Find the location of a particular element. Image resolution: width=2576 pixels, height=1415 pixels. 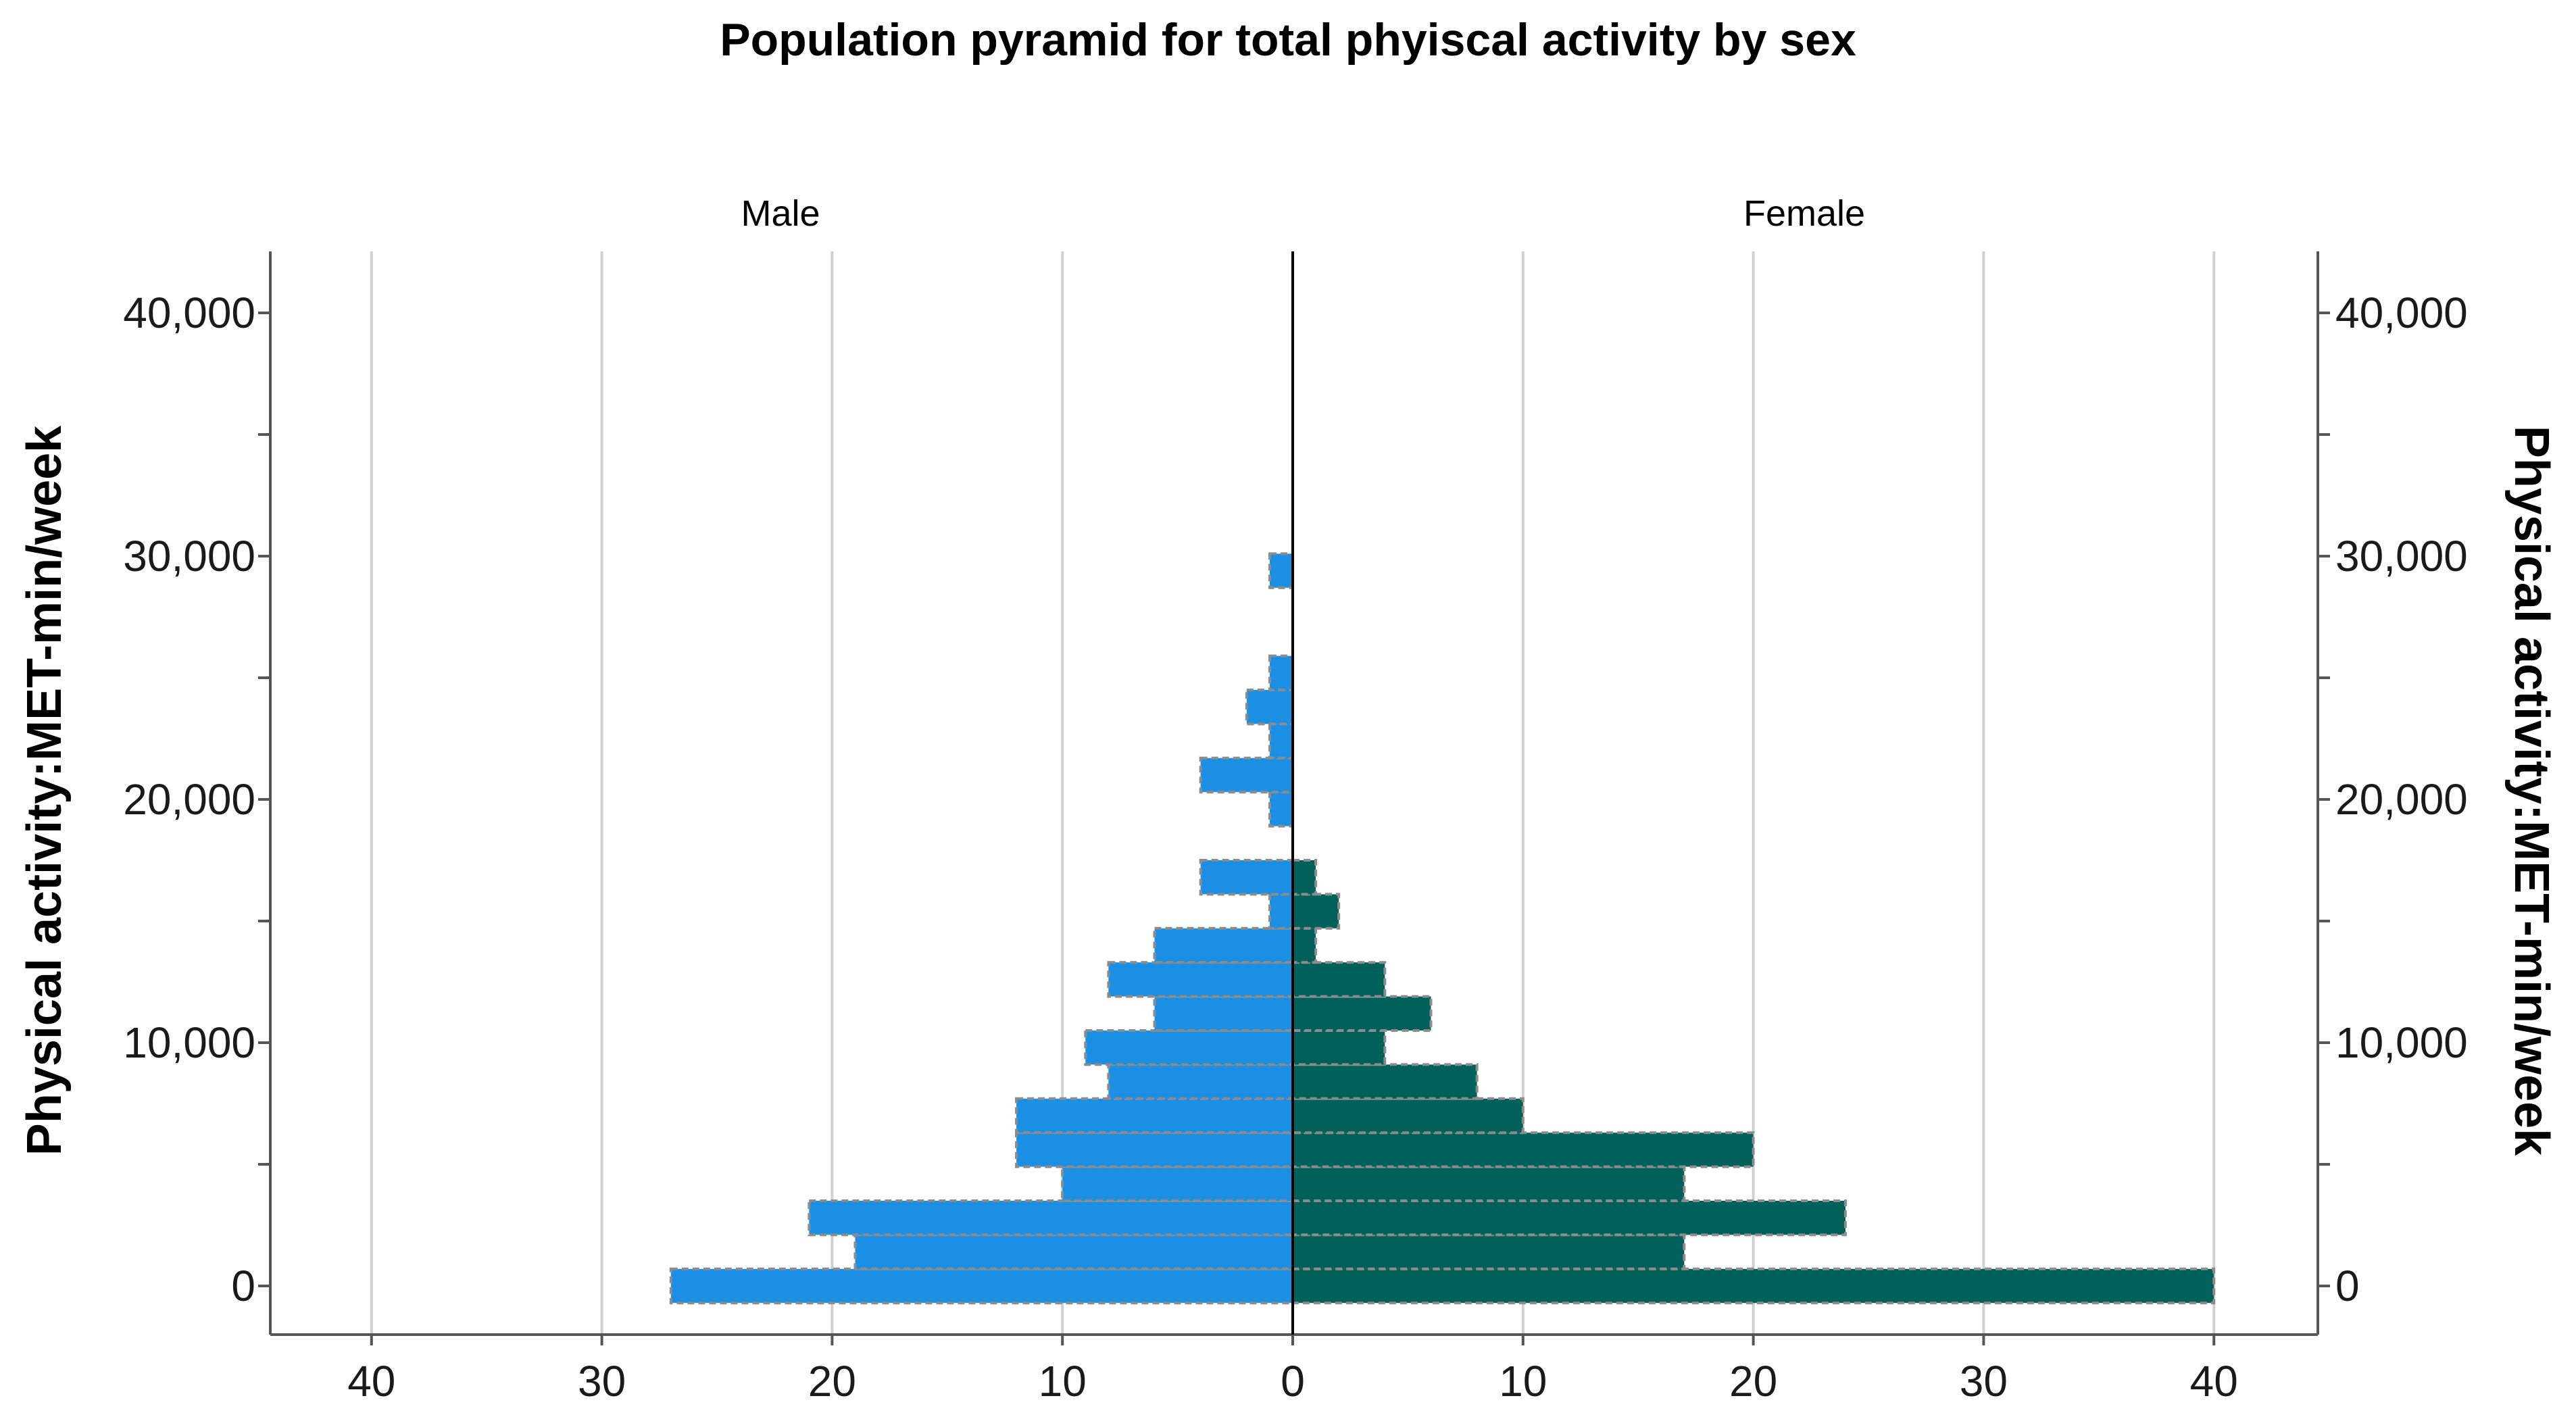

y-tick-label-left: 40,000 is located at coordinates (189, 313).